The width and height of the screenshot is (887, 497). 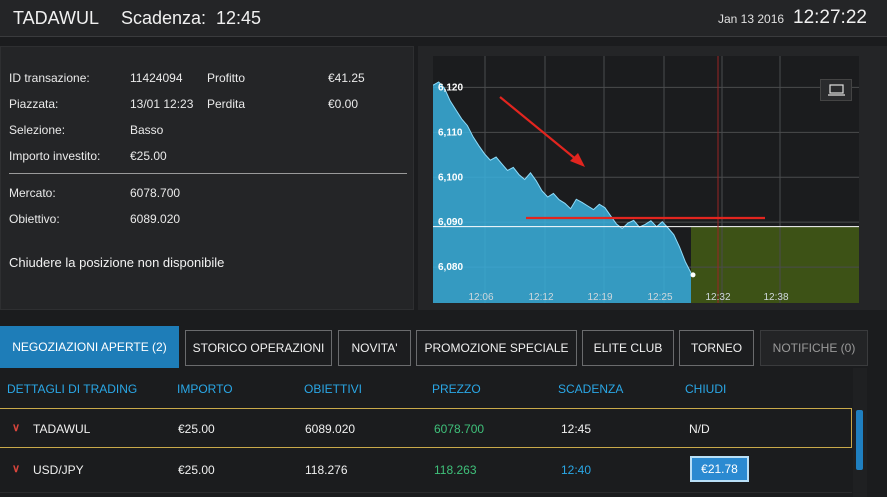 I want to click on close-cell: N/D, so click(x=699, y=429).